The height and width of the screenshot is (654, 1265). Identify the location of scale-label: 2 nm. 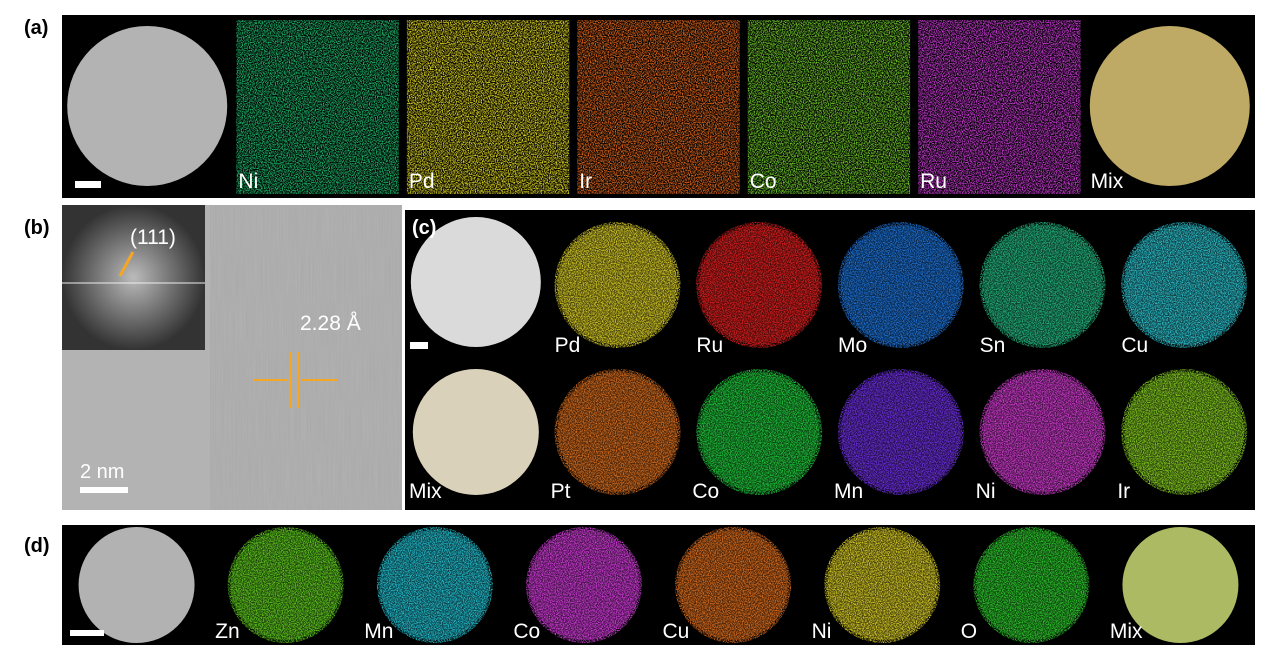
(102, 472).